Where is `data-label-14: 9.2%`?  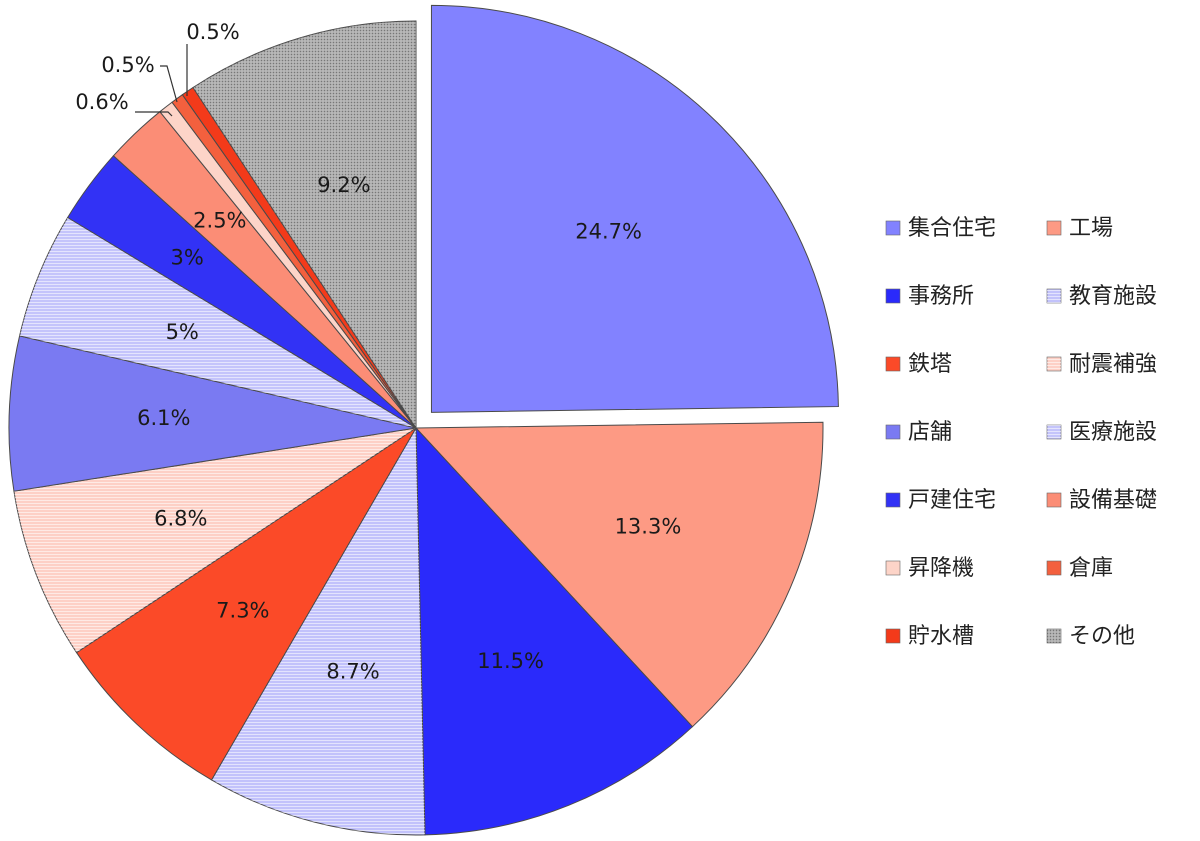
data-label-14: 9.2% is located at coordinates (343, 185).